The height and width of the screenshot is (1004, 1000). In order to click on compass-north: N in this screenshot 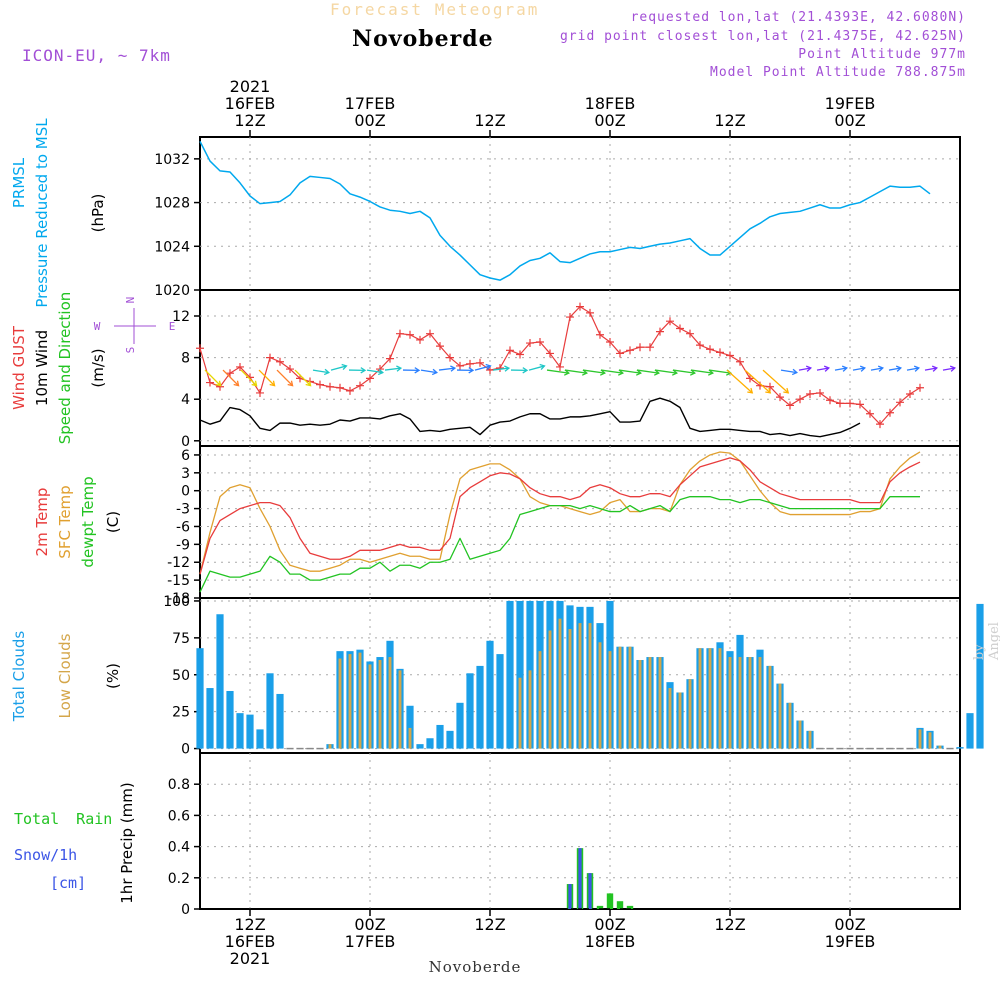, I will do `click(130, 300)`.